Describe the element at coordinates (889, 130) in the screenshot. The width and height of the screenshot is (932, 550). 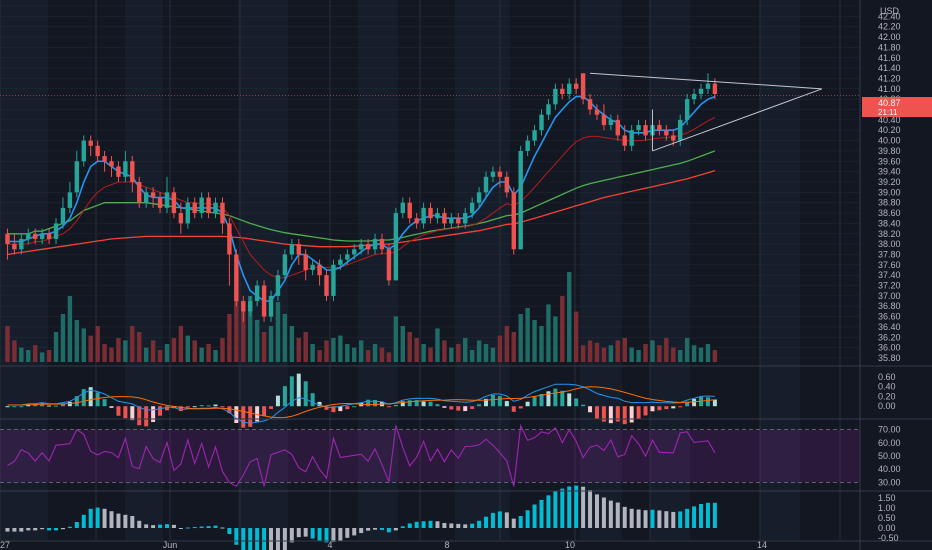
I see `axis-tick-label: 40.20` at that location.